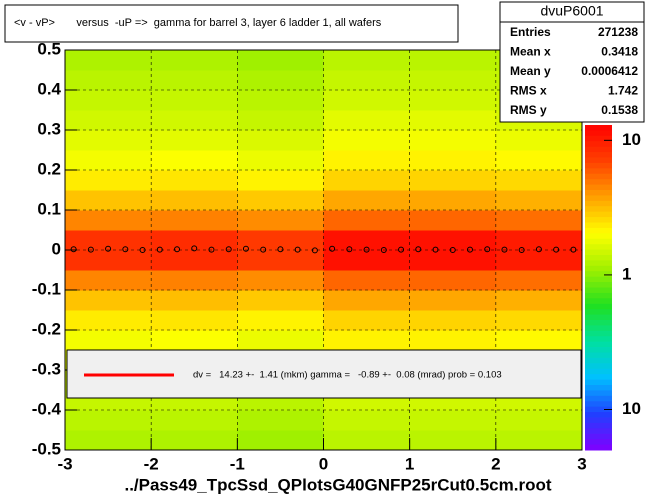 This screenshot has height=499, width=647. Describe the element at coordinates (609, 71) in the screenshot. I see `stats-value: 0.0006412` at that location.